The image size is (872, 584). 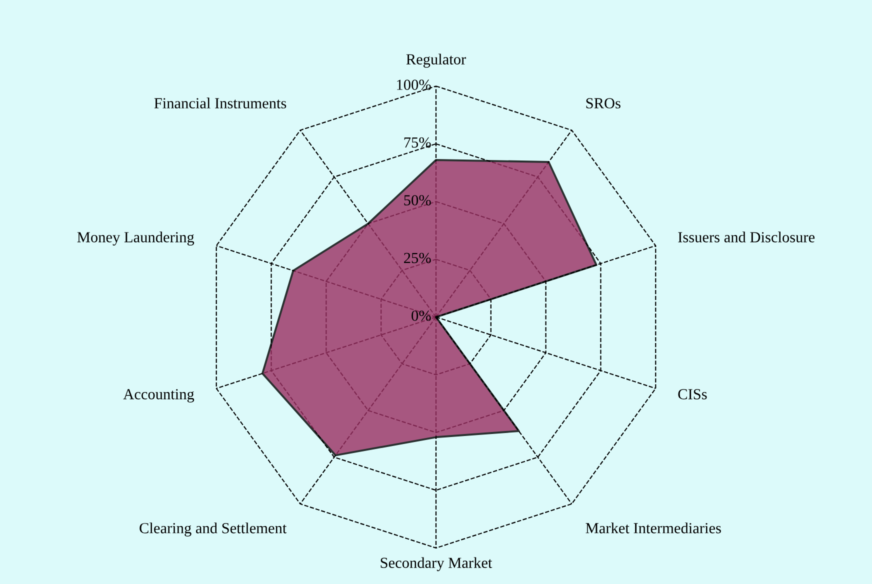 What do you see at coordinates (653, 528) in the screenshot?
I see `spoke-label: Market Intermediaries` at bounding box center [653, 528].